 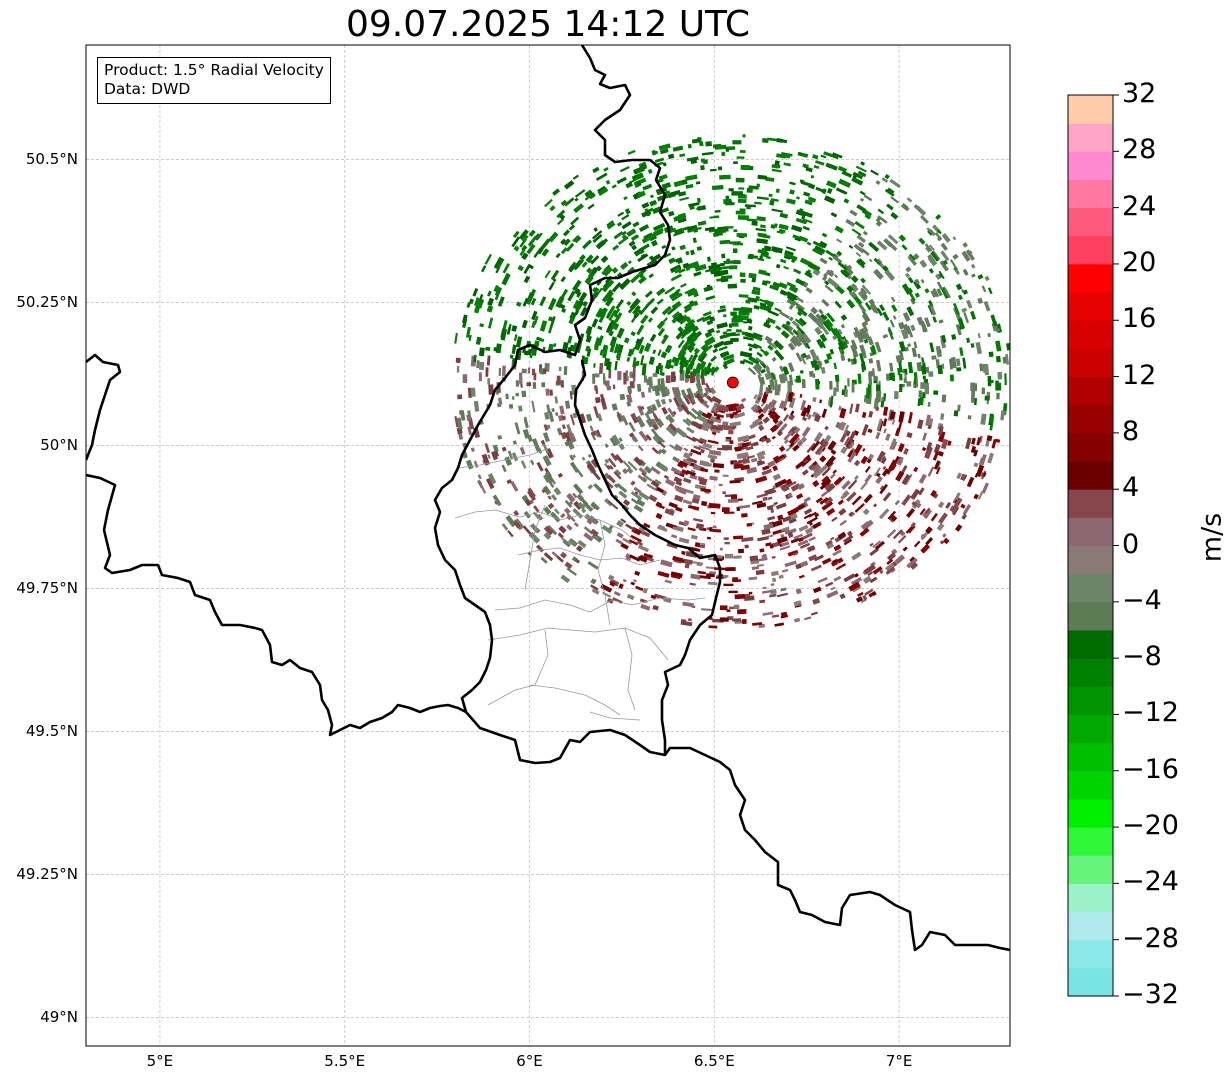 What do you see at coordinates (548, 24) in the screenshot?
I see `map-title: 09.07.2025 14:12 UTC` at bounding box center [548, 24].